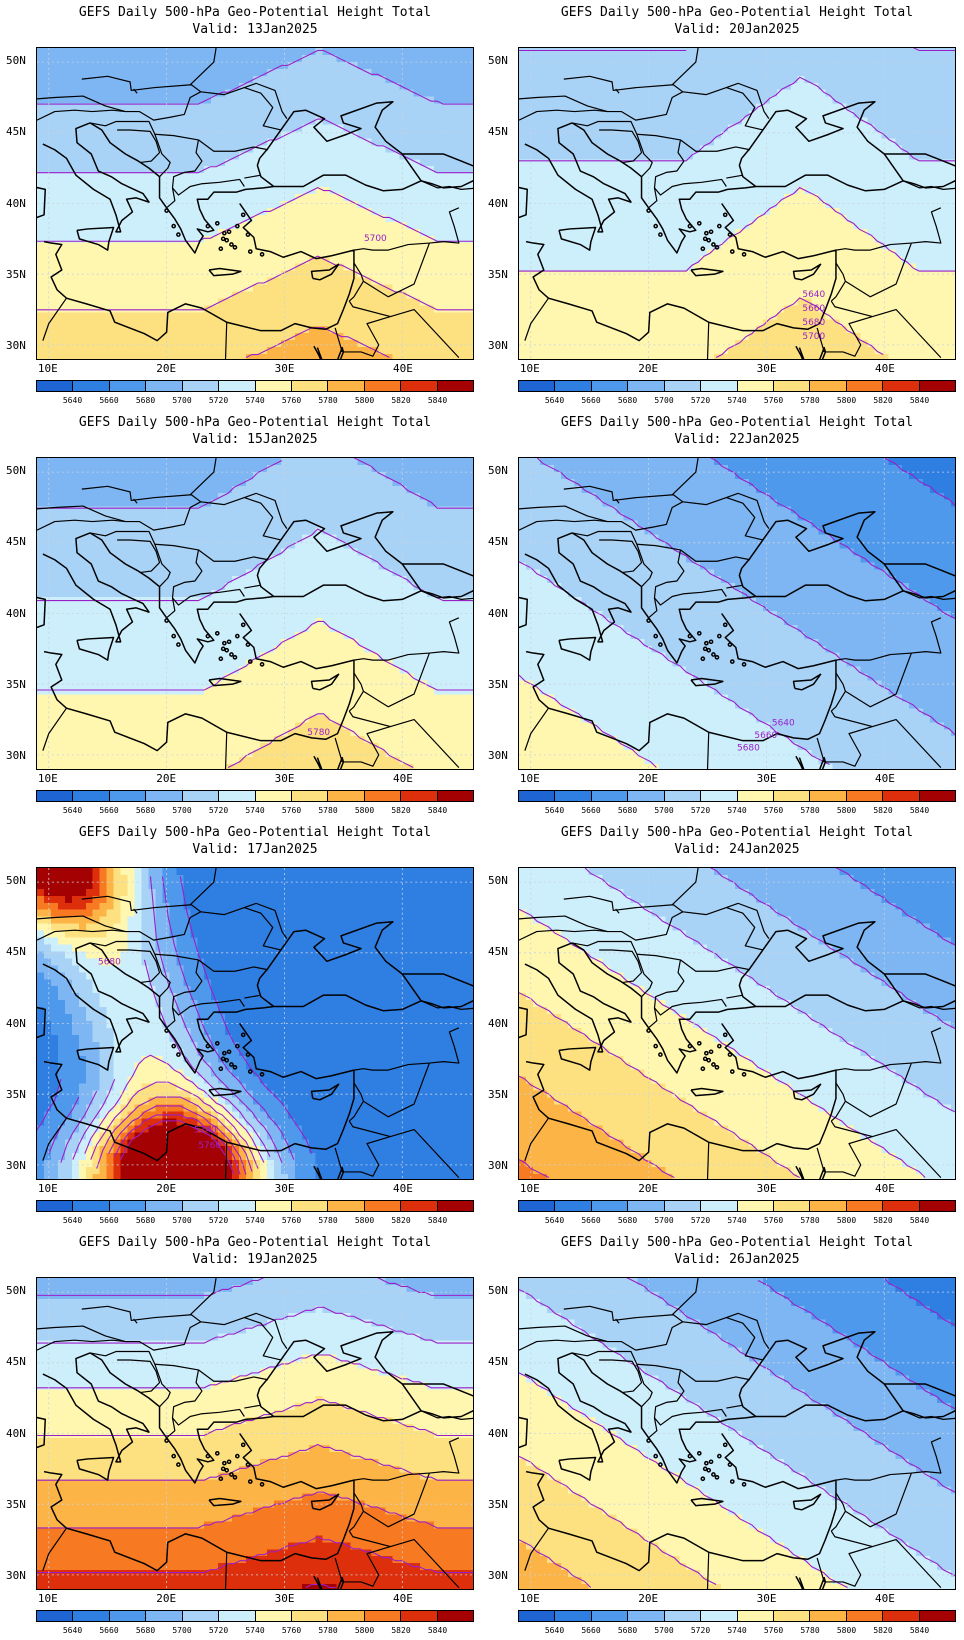 Image resolution: width=964 pixels, height=1640 pixels. I want to click on graticule, so click(255, 1433).